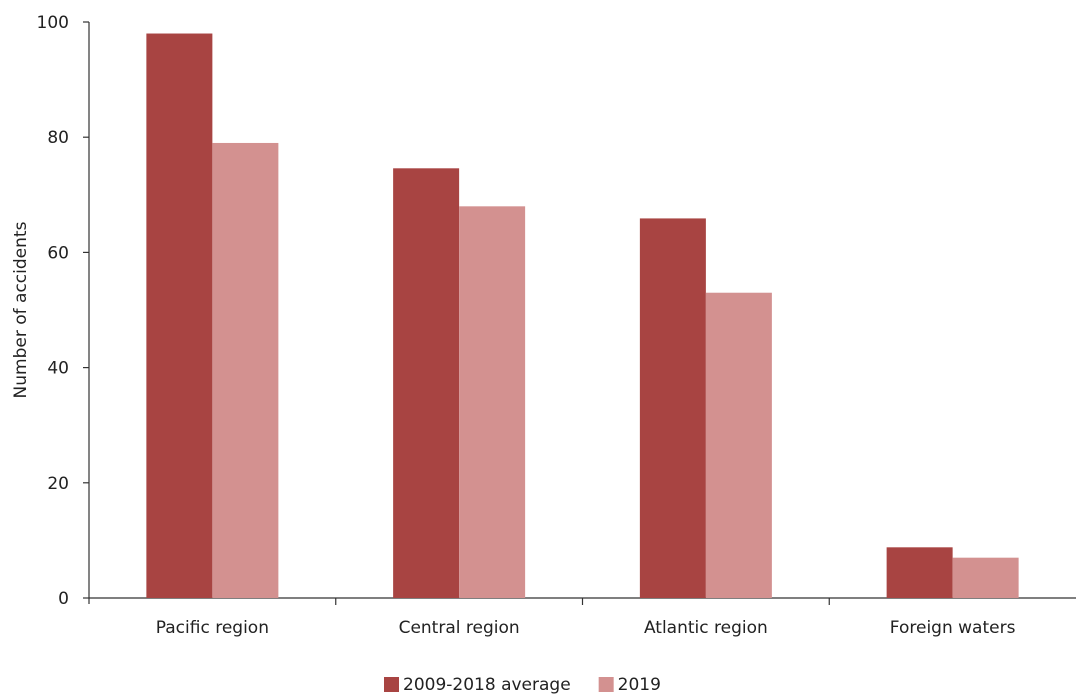 Image resolution: width=1076 pixels, height=699 pixels. Describe the element at coordinates (58, 484) in the screenshot. I see `y-tick-label: 20` at that location.